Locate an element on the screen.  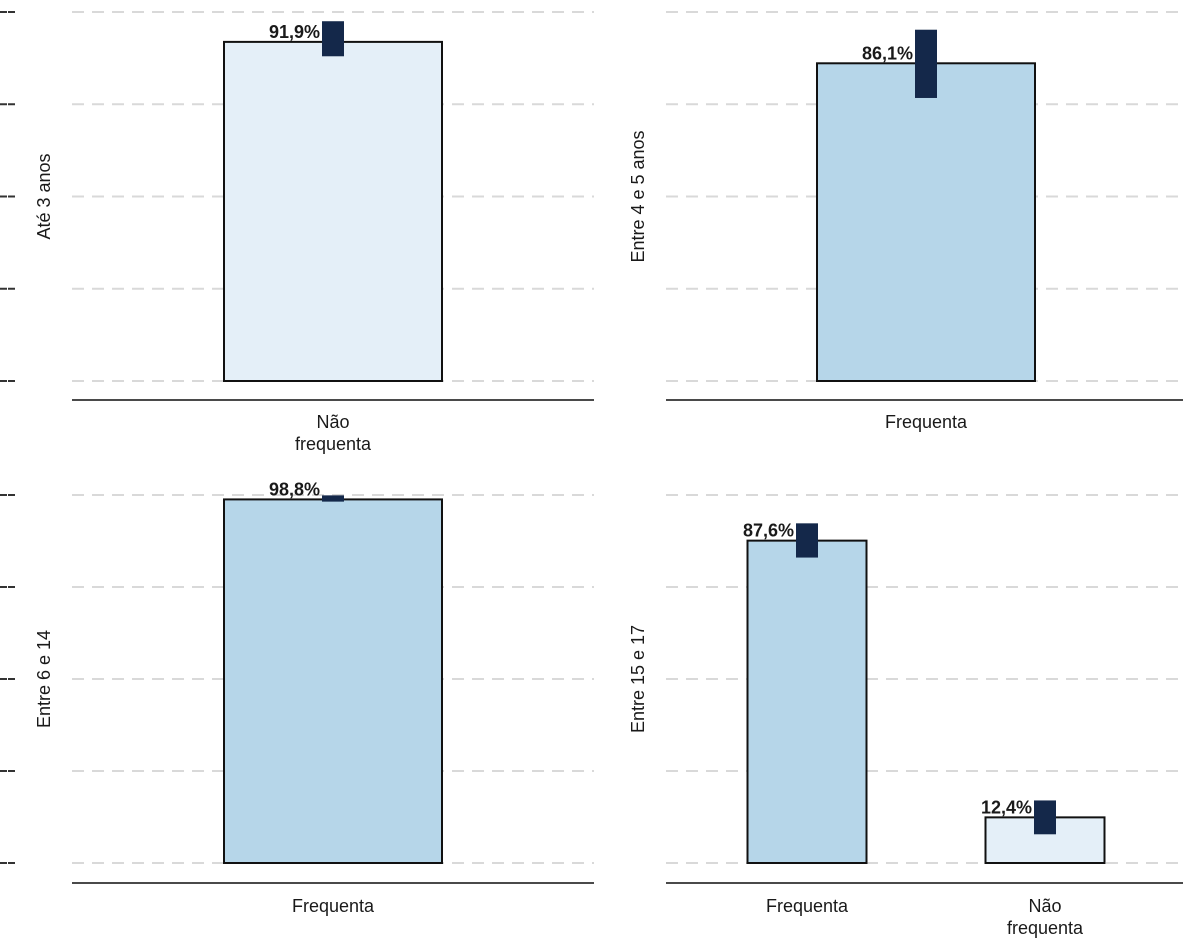
y-axis-label: Até 3 anos is located at coordinates (44, 196).